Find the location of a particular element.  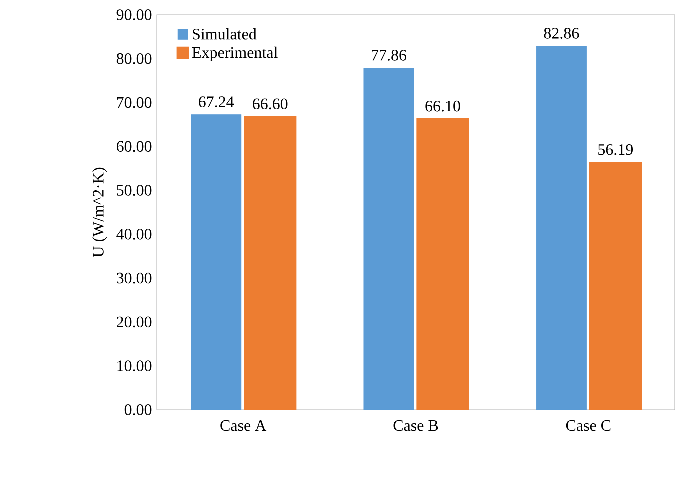

x-tick-label: Case B is located at coordinates (416, 426).